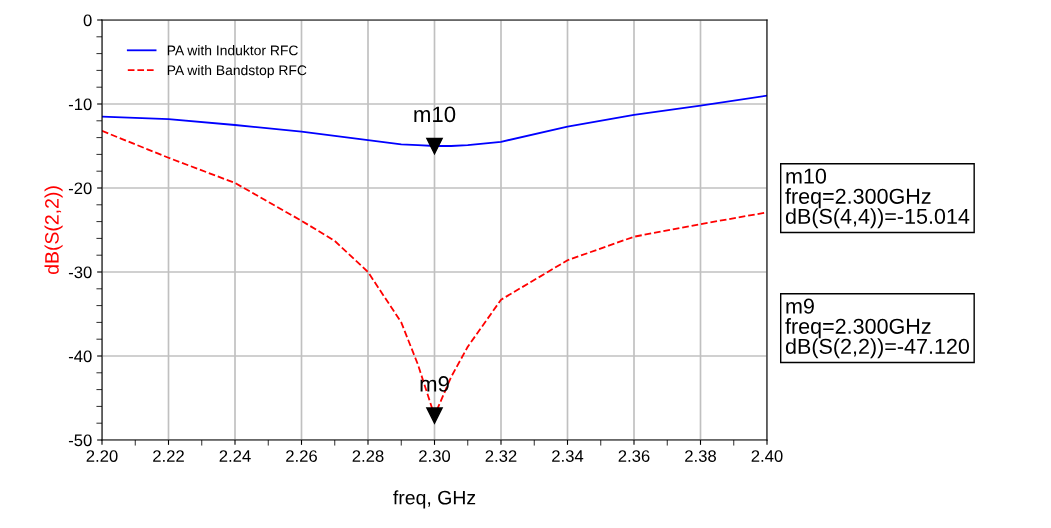 This screenshot has height=528, width=1051. I want to click on x-tick-label: 2.24, so click(235, 456).